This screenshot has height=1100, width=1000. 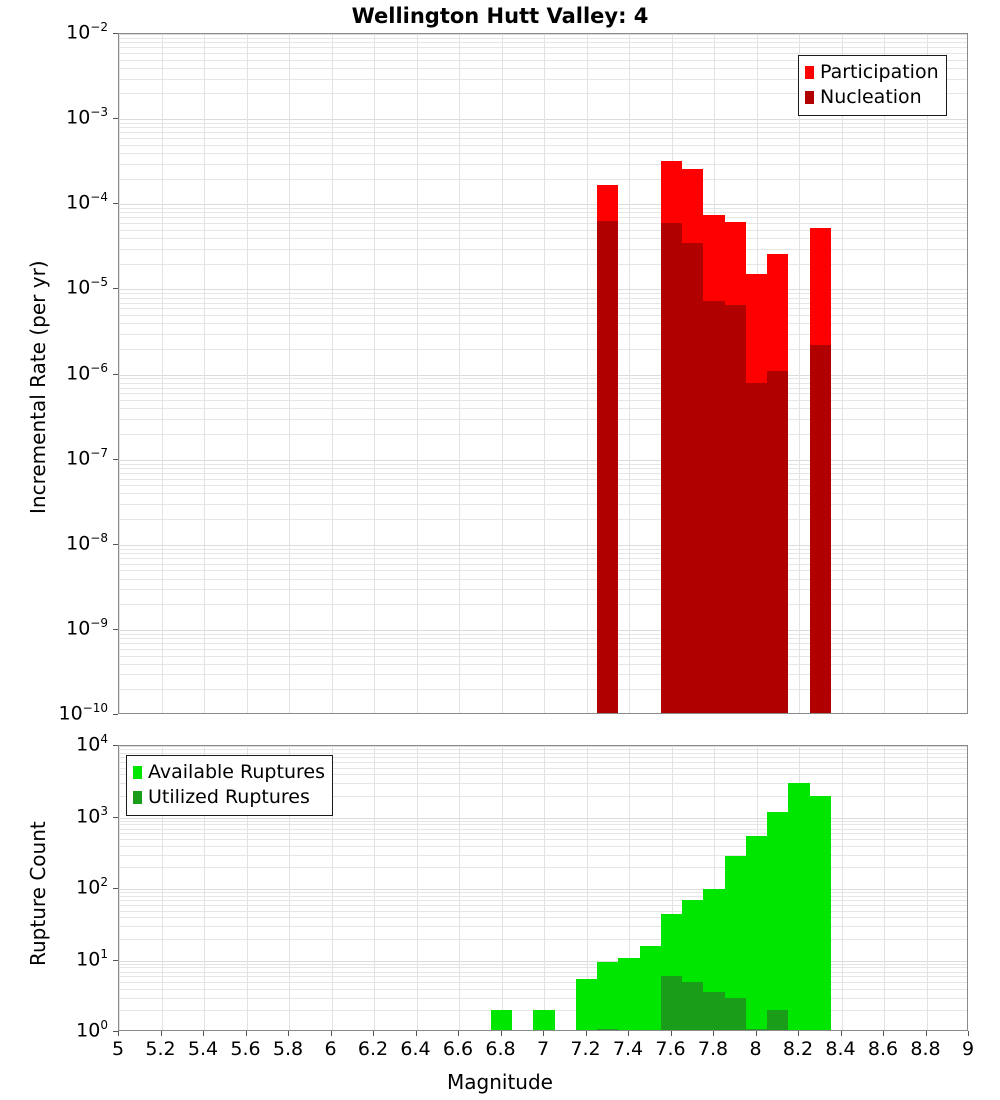 What do you see at coordinates (670, 1049) in the screenshot?
I see `x-tick: 7.6` at bounding box center [670, 1049].